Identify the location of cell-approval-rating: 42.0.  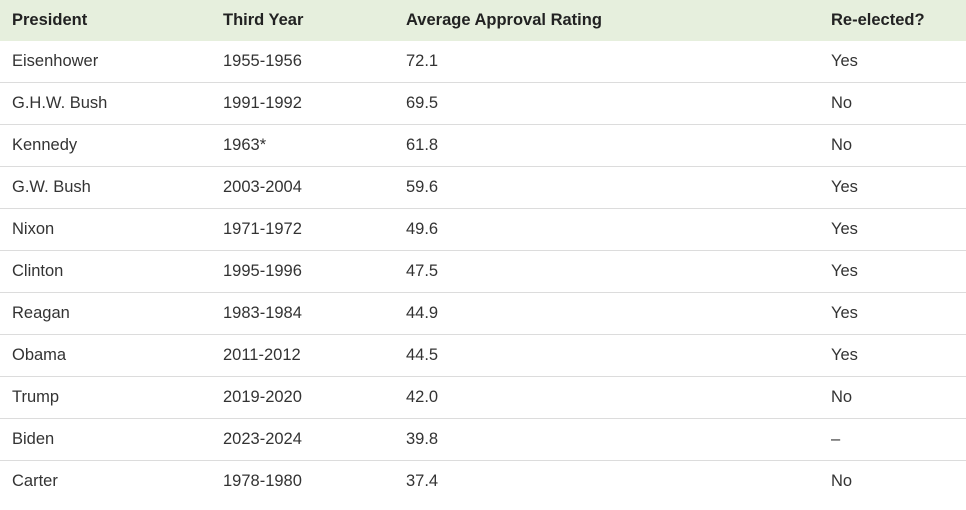
(606, 397).